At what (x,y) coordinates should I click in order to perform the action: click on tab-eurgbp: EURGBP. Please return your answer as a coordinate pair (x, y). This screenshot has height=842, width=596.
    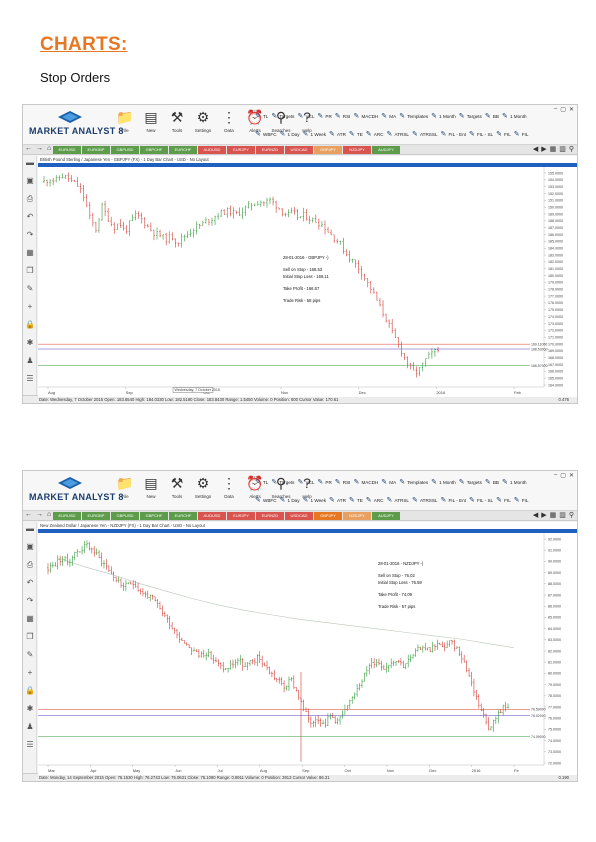
    Looking at the image, I should click on (96, 150).